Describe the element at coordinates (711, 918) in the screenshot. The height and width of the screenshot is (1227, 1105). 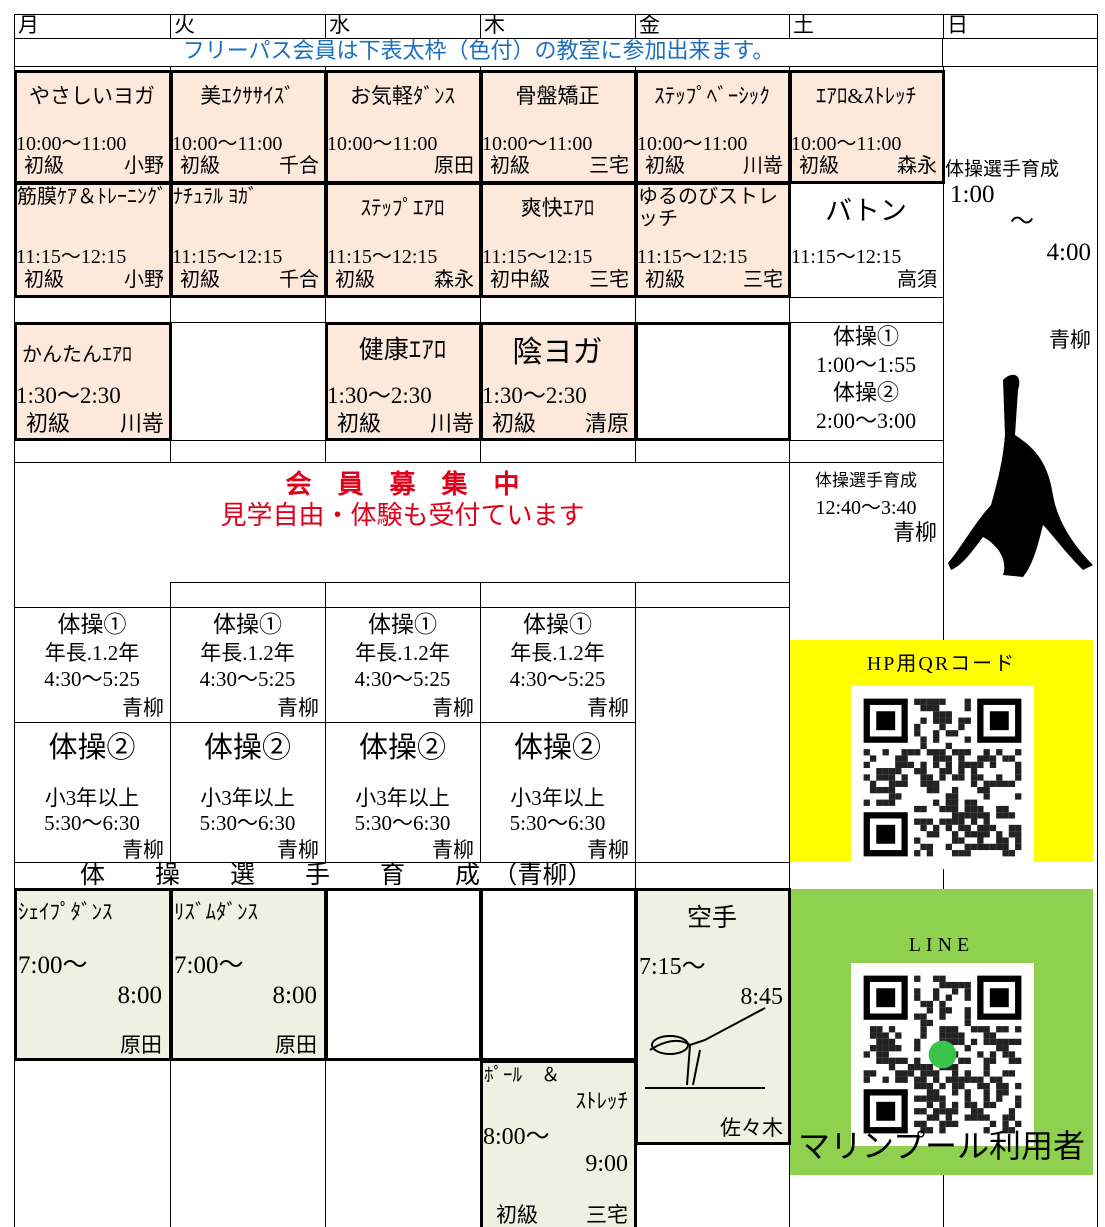
I see `text: 空手` at that location.